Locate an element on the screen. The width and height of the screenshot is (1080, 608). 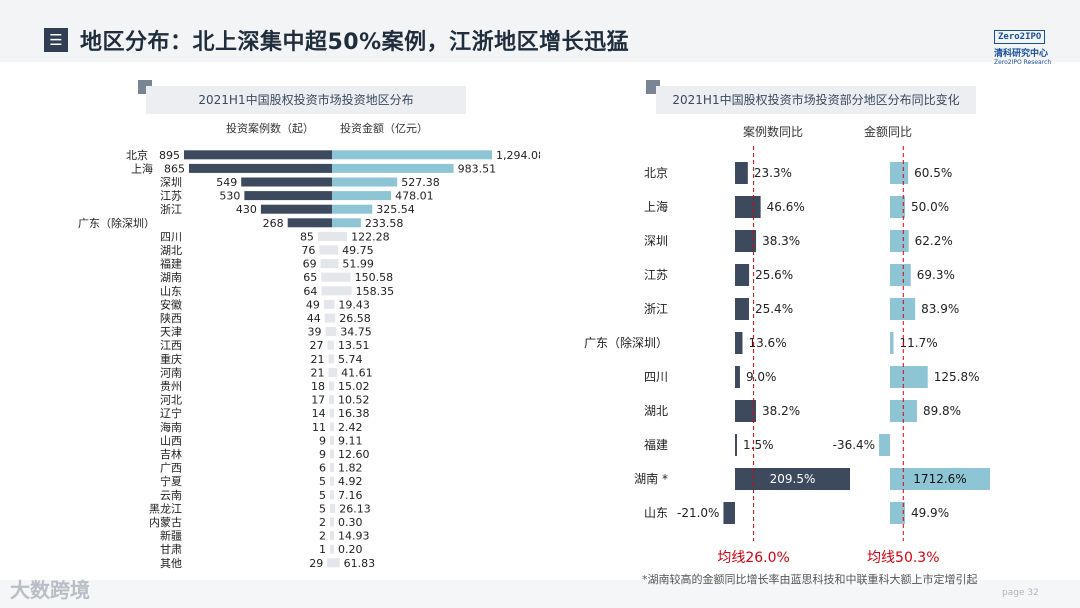
case-yoy-value-label: 38.2% is located at coordinates (781, 411).